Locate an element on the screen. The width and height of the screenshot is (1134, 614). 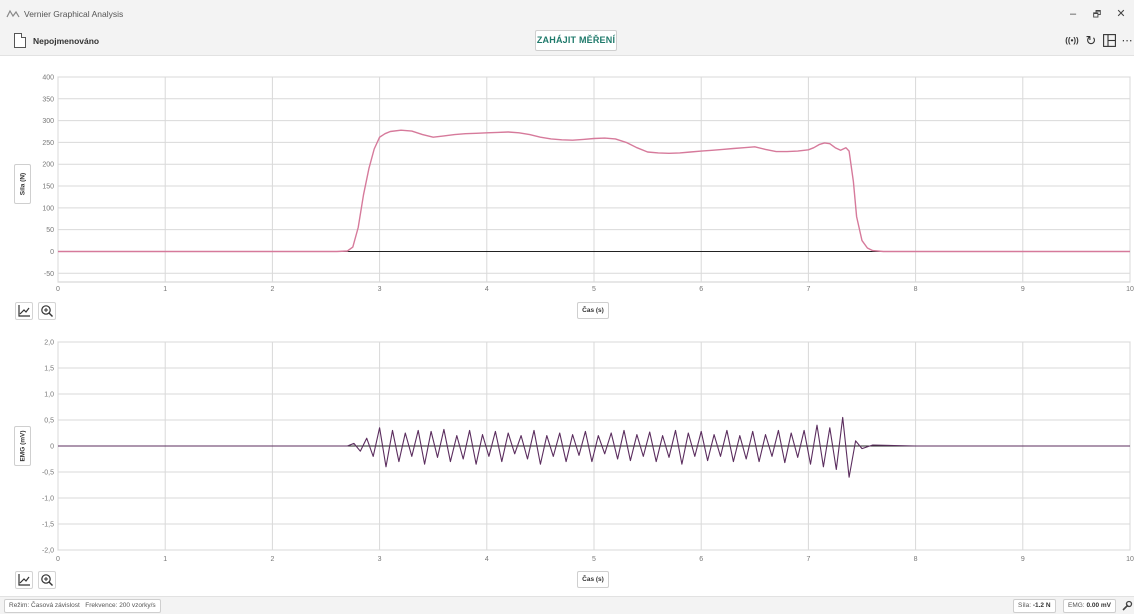
y-tick-label: 0,5 is located at coordinates (49, 421).